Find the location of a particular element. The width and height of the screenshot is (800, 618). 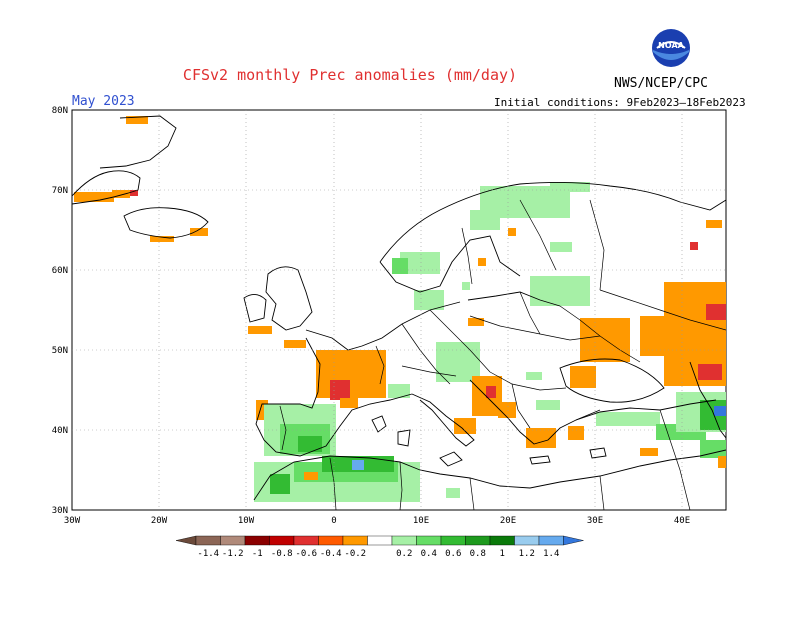

lon-label: 20E is located at coordinates (508, 521).